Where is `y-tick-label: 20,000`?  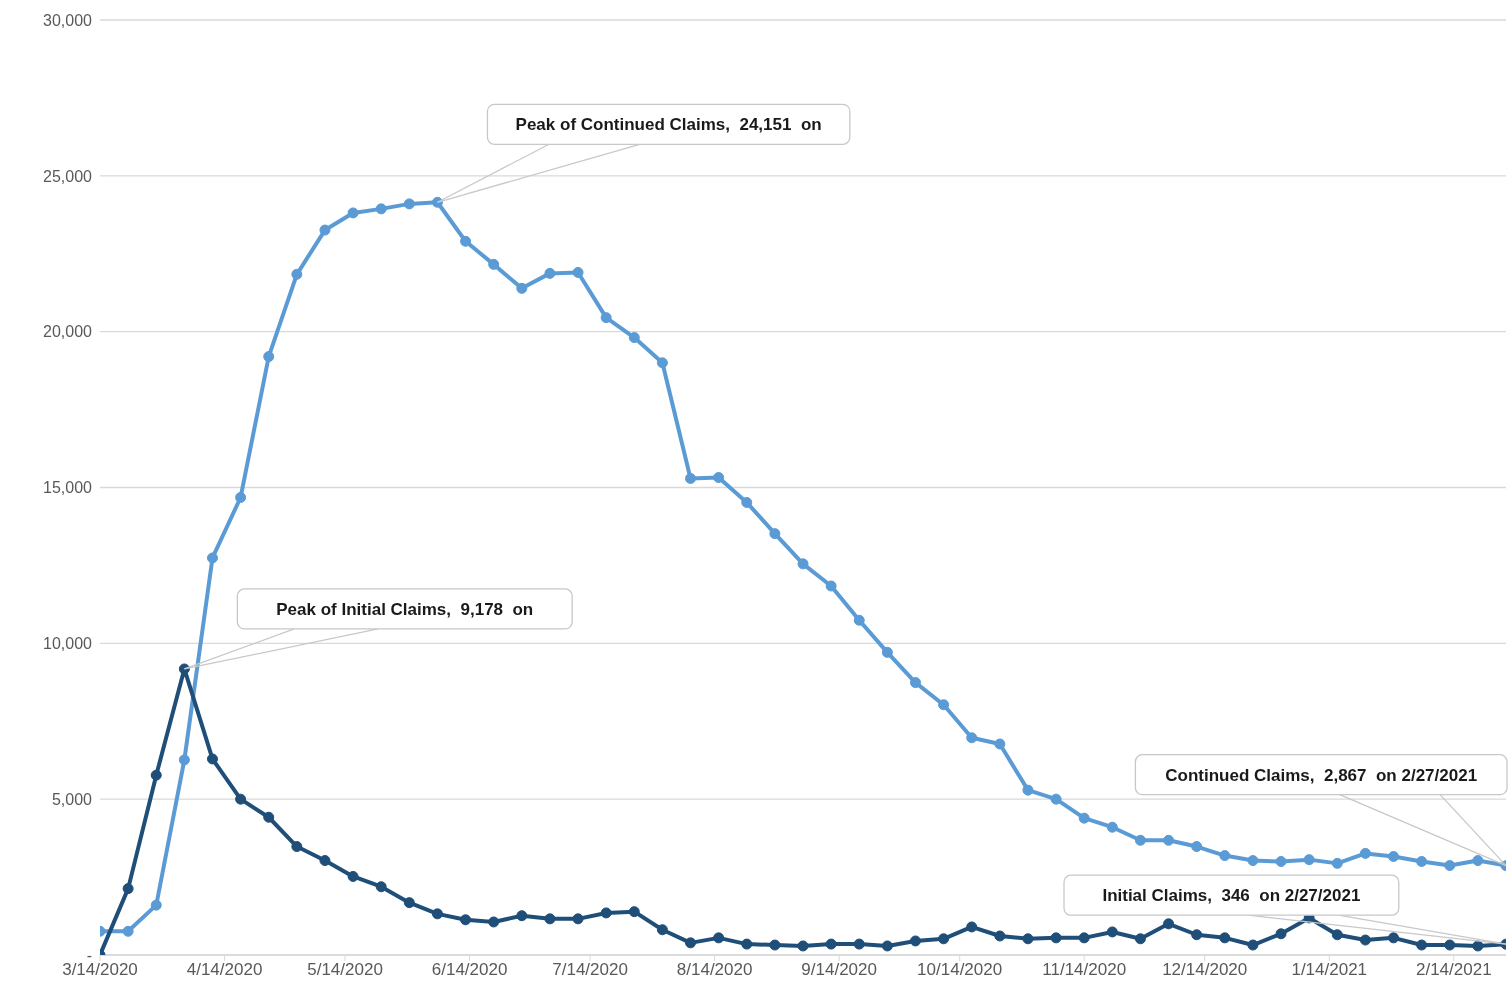
y-tick-label: 20,000 is located at coordinates (68, 332).